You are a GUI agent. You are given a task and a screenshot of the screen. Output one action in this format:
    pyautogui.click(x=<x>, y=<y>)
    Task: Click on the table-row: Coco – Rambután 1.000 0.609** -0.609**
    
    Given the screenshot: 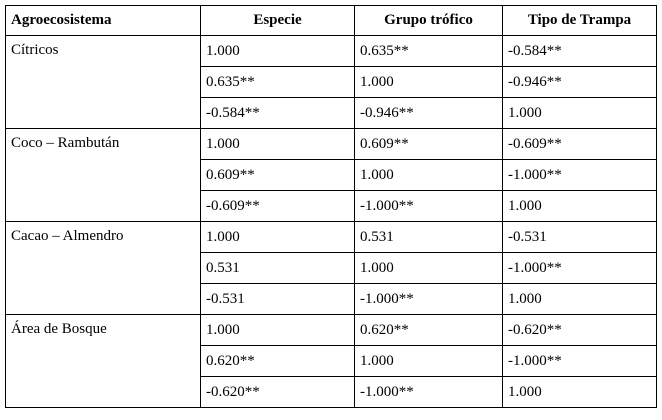 What is the action you would take?
    pyautogui.click(x=331, y=144)
    